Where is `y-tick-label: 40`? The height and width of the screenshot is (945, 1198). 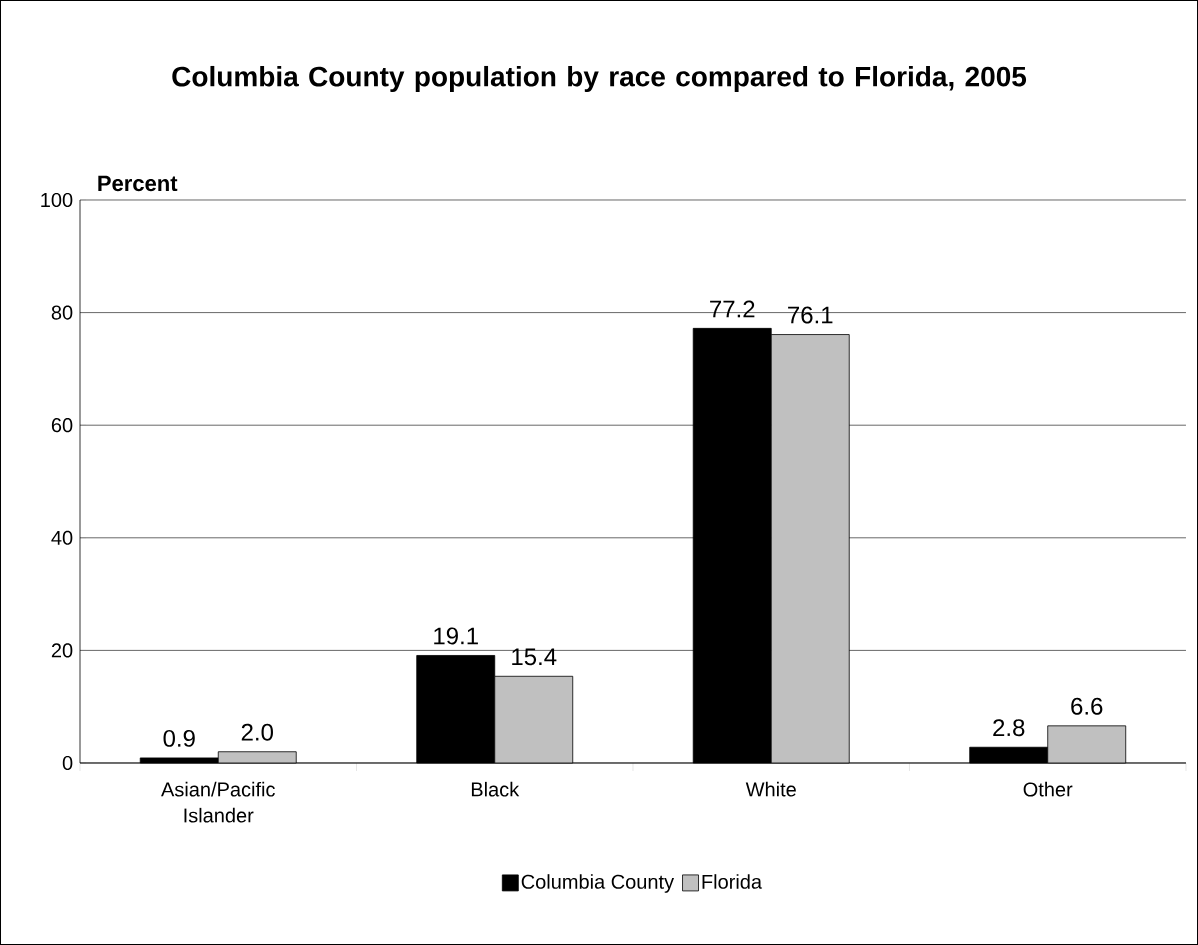
y-tick-label: 40 is located at coordinates (62, 537).